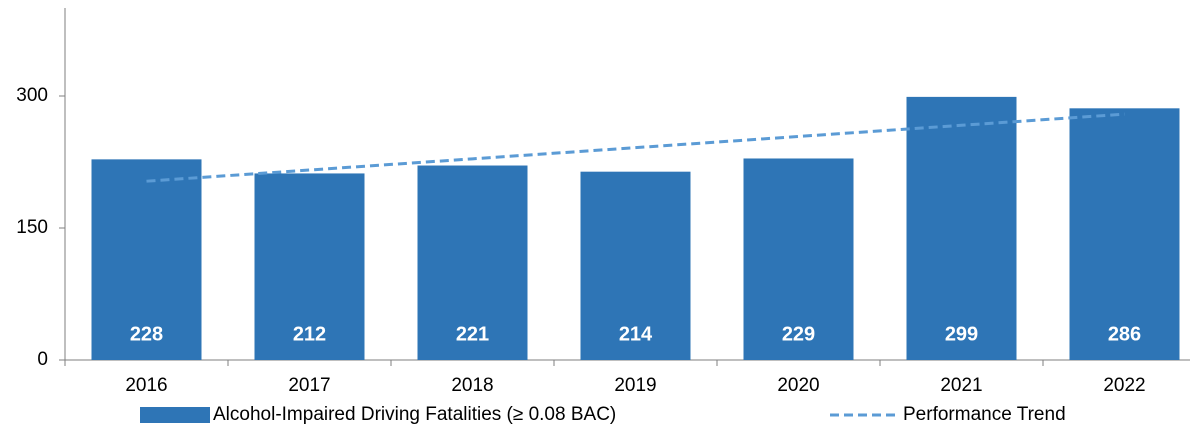  What do you see at coordinates (32, 227) in the screenshot?
I see `y-tick-label: 150` at bounding box center [32, 227].